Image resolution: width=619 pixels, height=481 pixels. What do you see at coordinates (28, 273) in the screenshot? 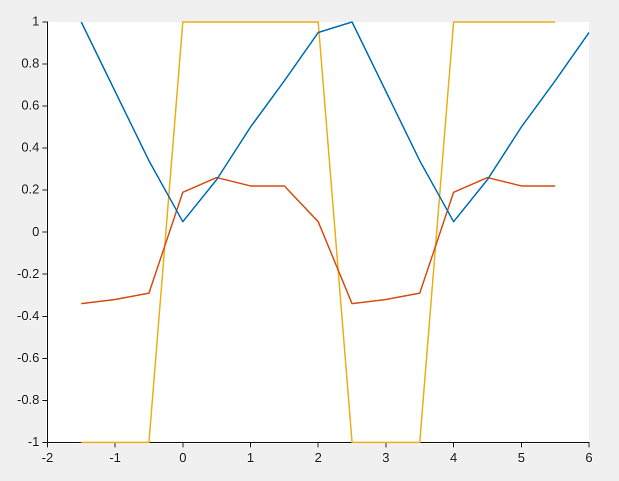
I see `y-tick-label: -0.2` at bounding box center [28, 273].